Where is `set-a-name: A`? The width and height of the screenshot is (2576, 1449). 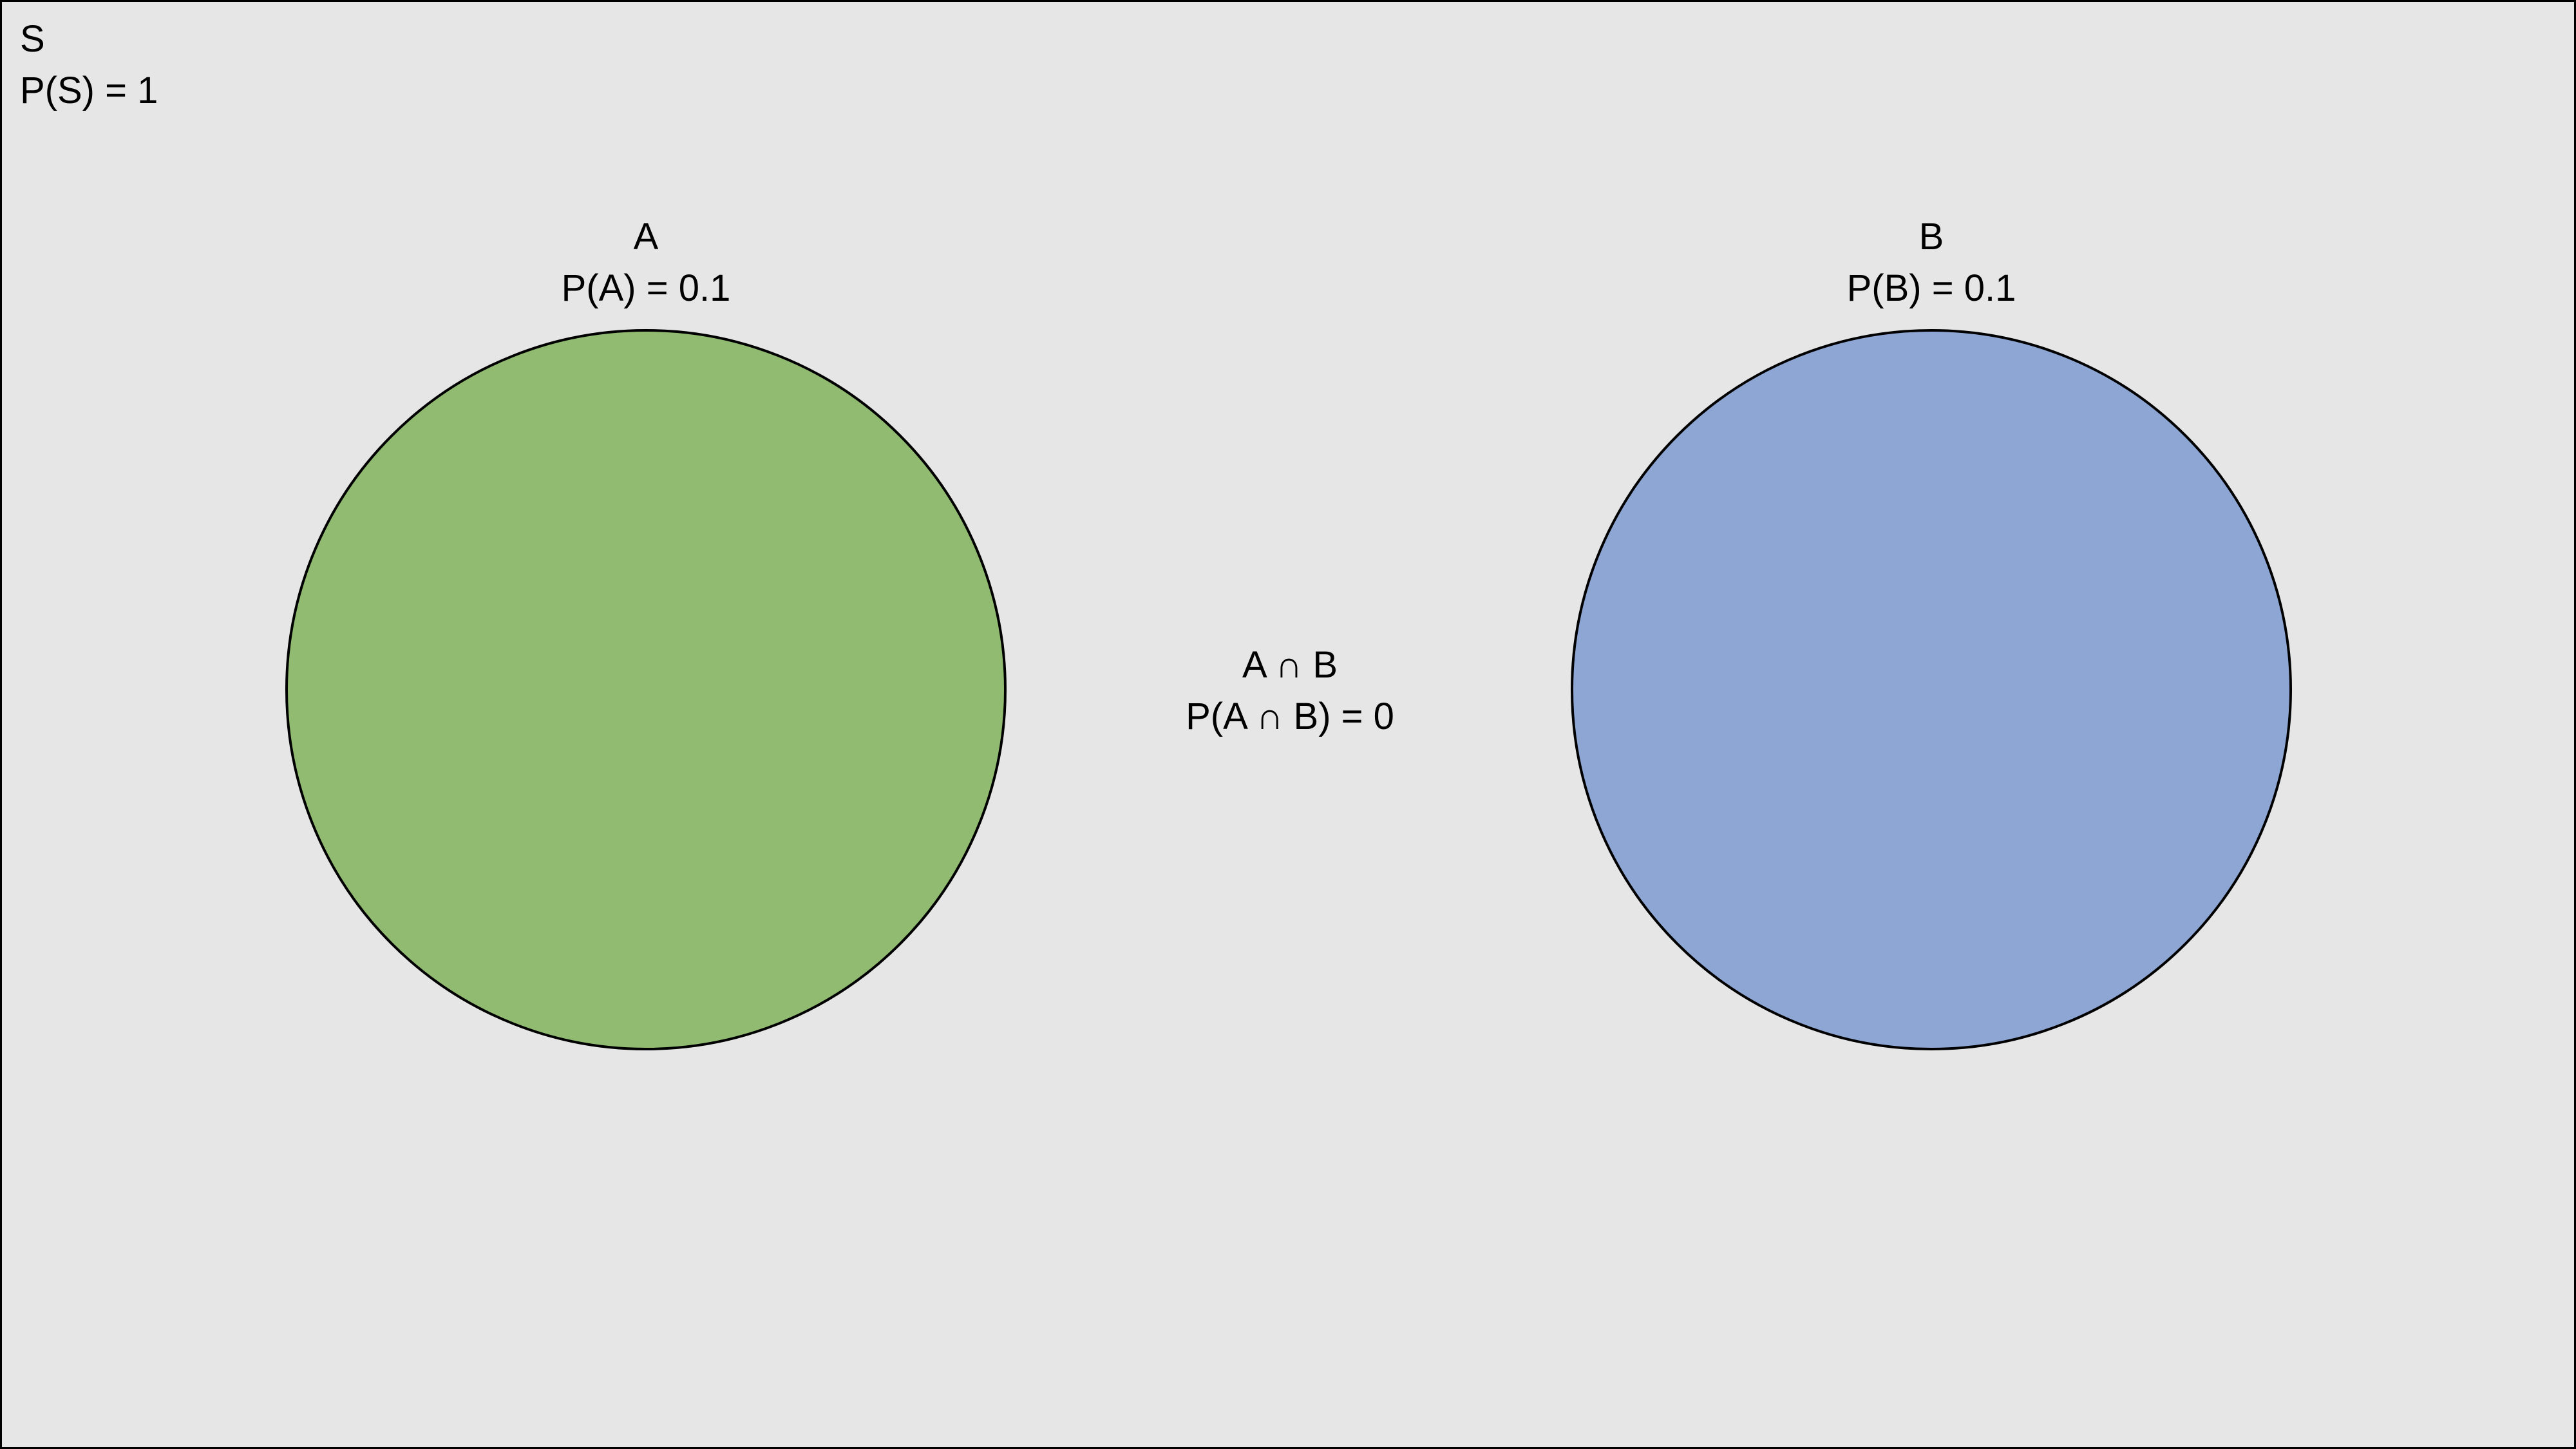 set-a-name: A is located at coordinates (646, 237).